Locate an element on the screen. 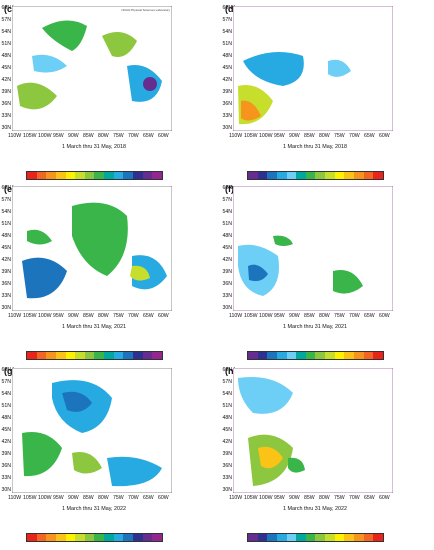 The width and height of the screenshot is (434, 550). panel-label: (h) is located at coordinates (231, 371).